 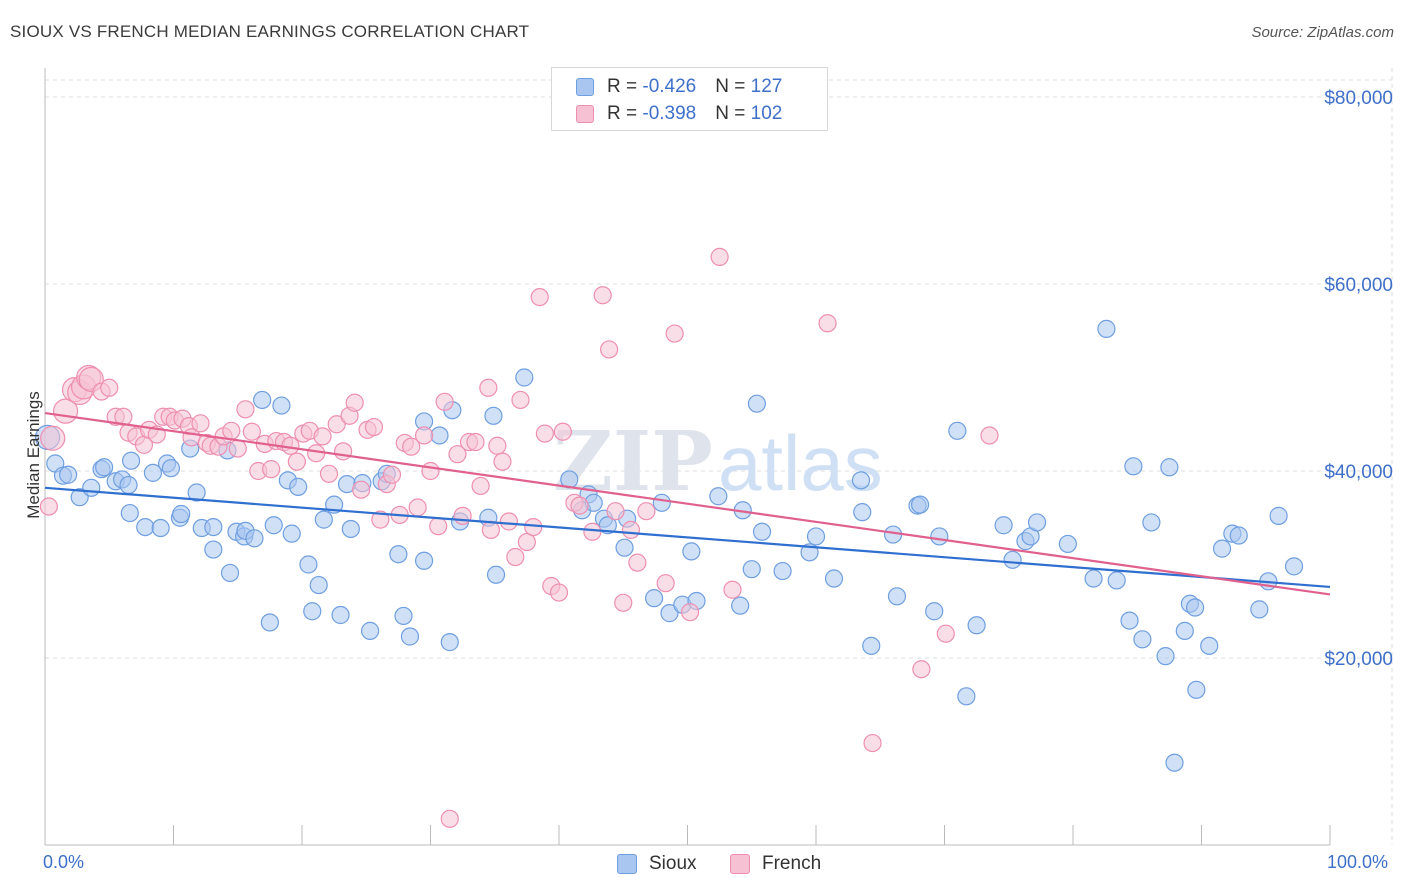 I want to click on source-note: Source: ZipAtlas.com, so click(x=1322, y=32).